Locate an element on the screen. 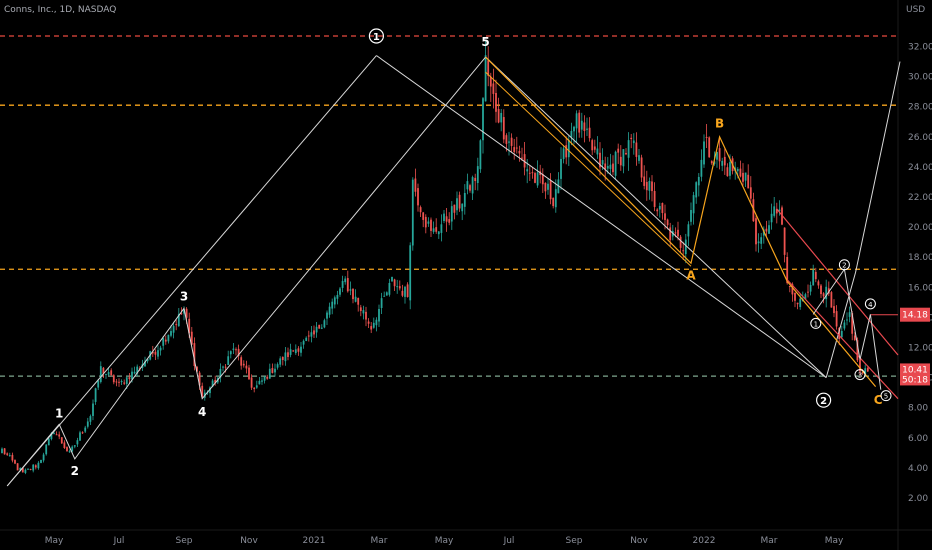 The height and width of the screenshot is (550, 932). x-tick-label: May is located at coordinates (54, 541).